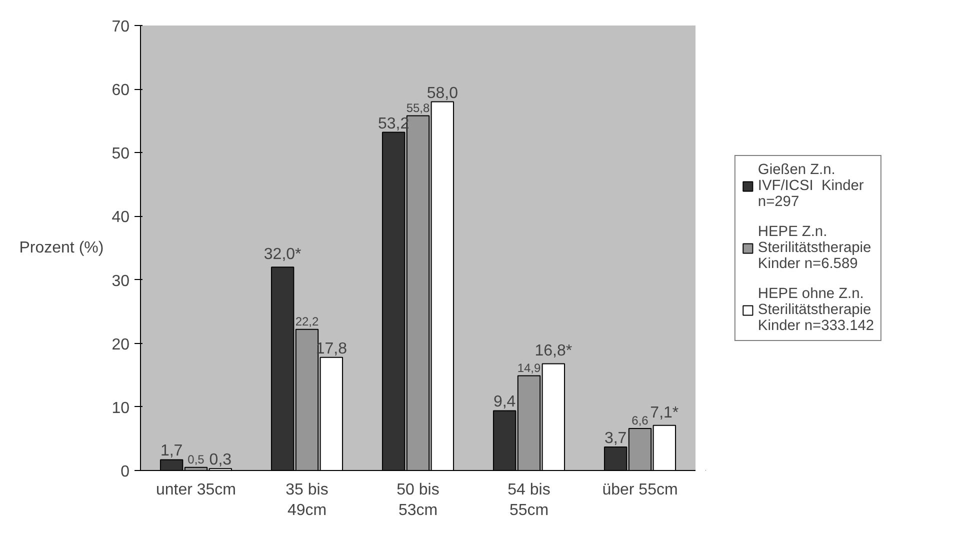 The image size is (957, 550). Describe the element at coordinates (418, 500) in the screenshot. I see `x-tick-label: 50 bis 53cm` at that location.